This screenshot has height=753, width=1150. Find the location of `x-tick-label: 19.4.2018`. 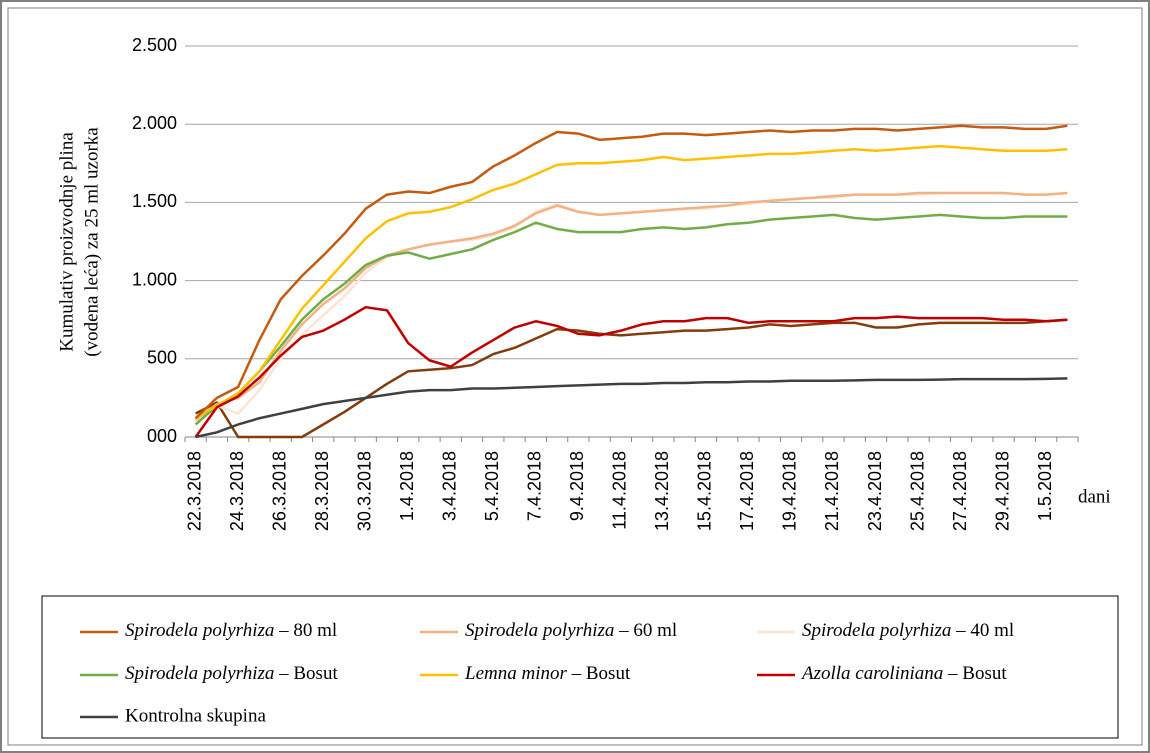

x-tick-label: 19.4.2018 is located at coordinates (790, 491).